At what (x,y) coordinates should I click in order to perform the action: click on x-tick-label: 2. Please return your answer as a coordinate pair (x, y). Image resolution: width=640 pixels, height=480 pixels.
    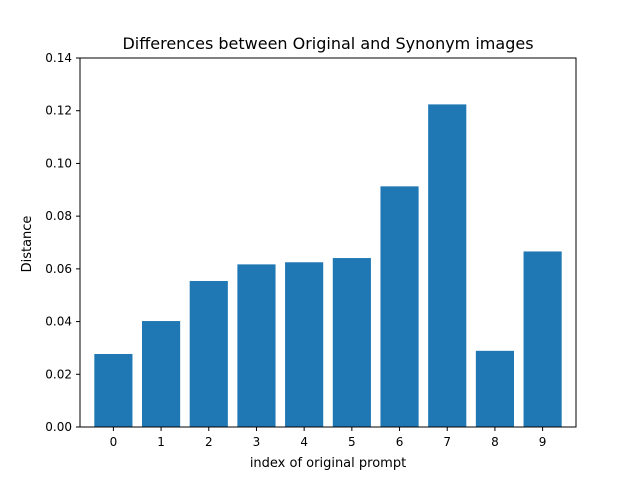
    Looking at the image, I should click on (209, 442).